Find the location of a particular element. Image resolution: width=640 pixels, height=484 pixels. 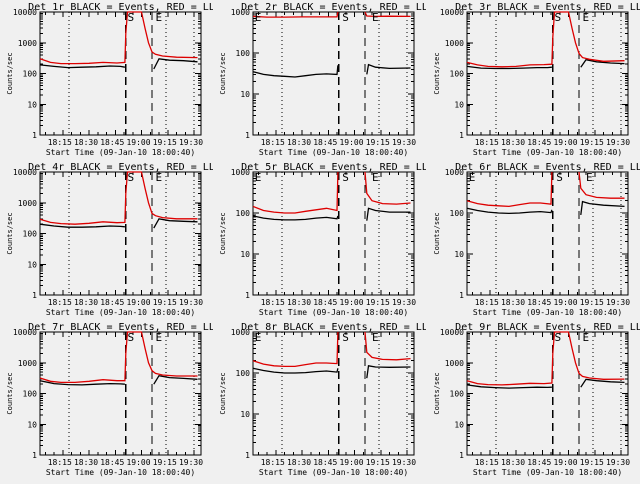

chart-title: Det 1r BLACK = Events, RED = LLD is located at coordinates (120, 7).